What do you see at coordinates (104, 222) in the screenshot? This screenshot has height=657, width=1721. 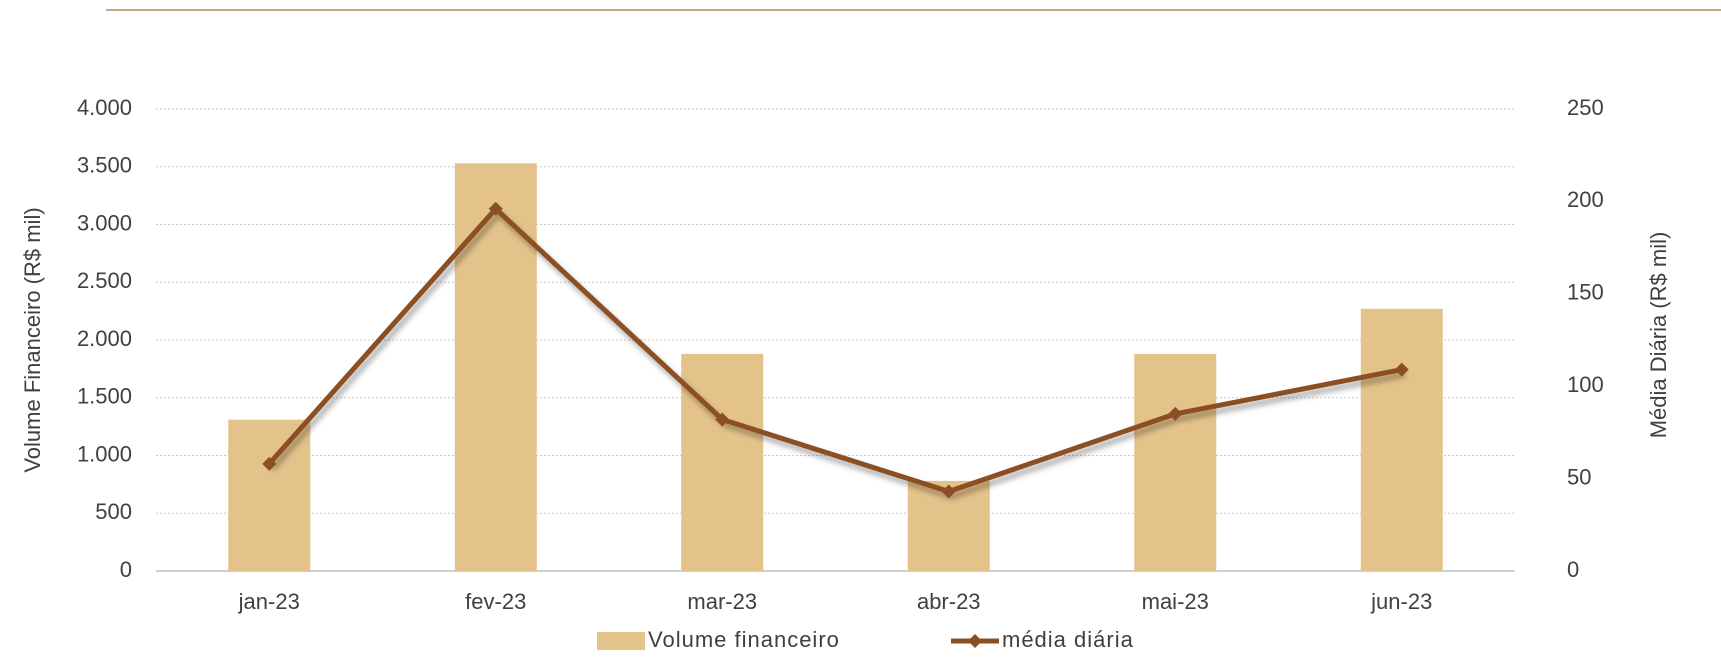 I see `y-tick-label: 3.000` at bounding box center [104, 222].